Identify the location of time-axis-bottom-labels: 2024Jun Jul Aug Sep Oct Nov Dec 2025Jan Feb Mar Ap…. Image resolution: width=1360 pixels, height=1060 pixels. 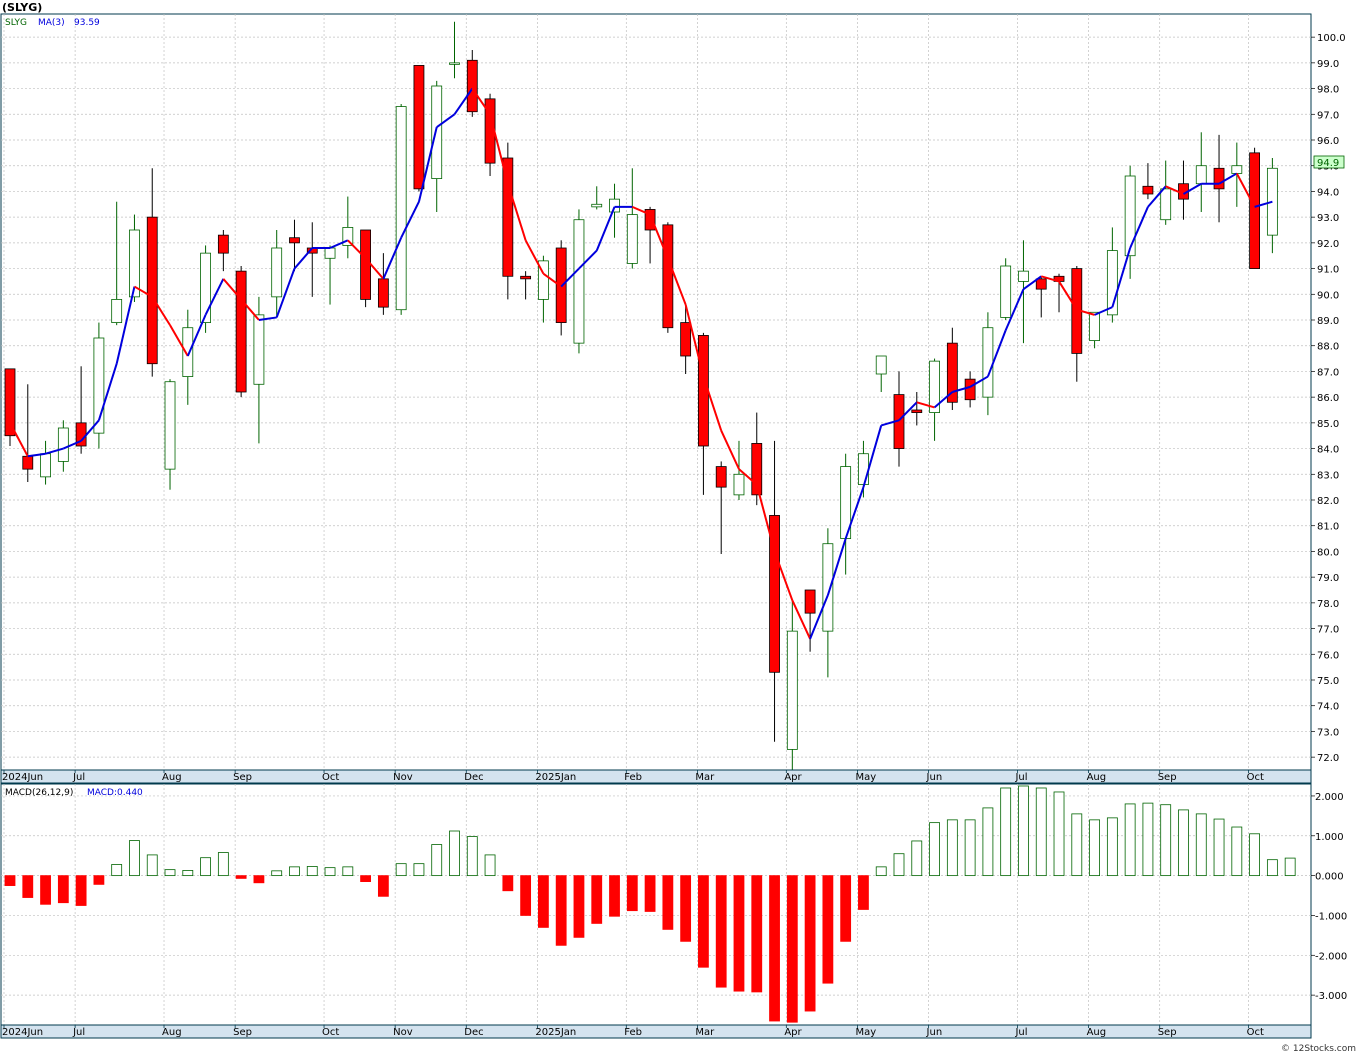
(633, 1031).